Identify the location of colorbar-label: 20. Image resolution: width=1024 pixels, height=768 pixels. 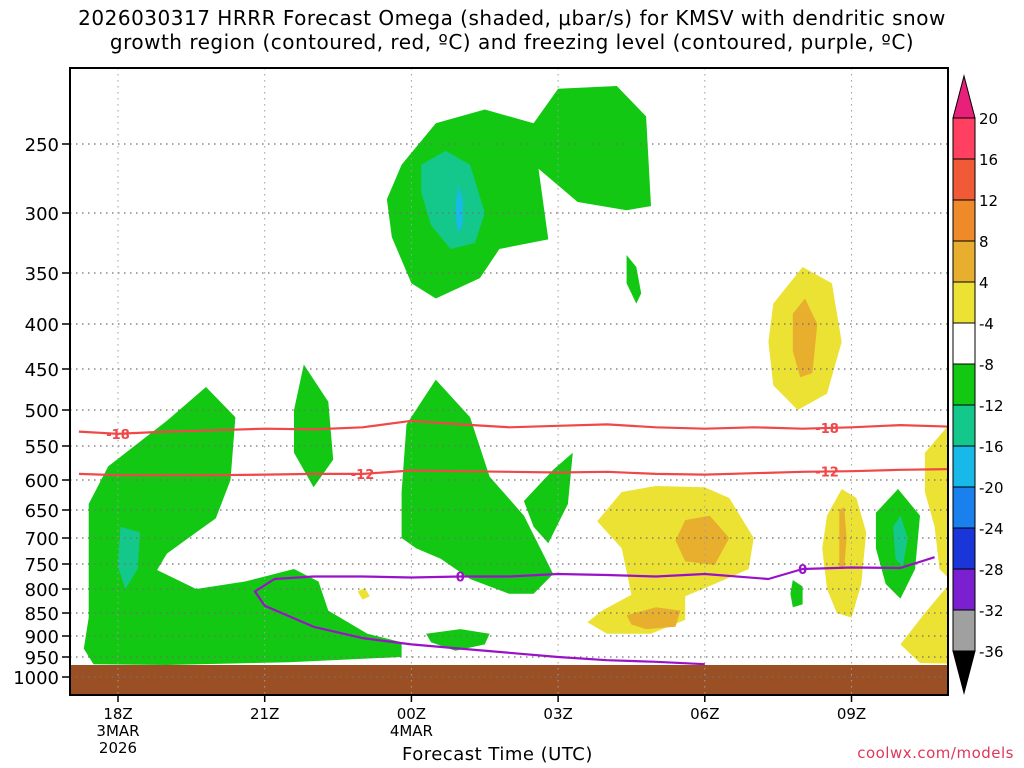
(988, 119).